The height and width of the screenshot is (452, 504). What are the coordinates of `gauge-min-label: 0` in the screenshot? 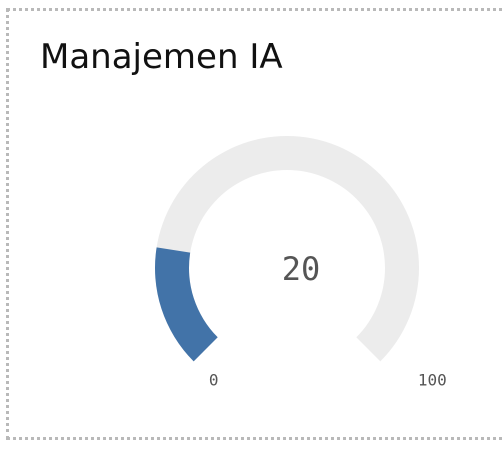 It's located at (214, 379).